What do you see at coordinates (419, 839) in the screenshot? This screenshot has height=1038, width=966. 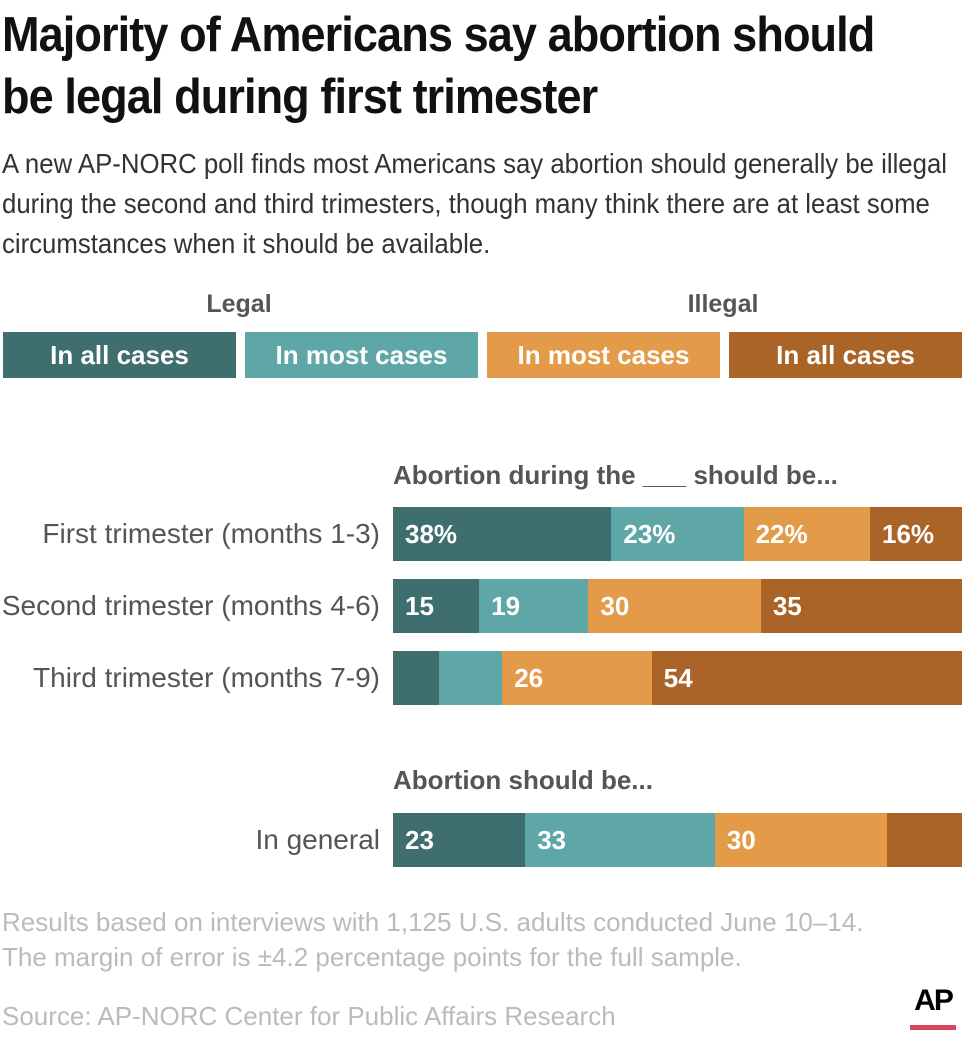 I see `data-label: 23` at bounding box center [419, 839].